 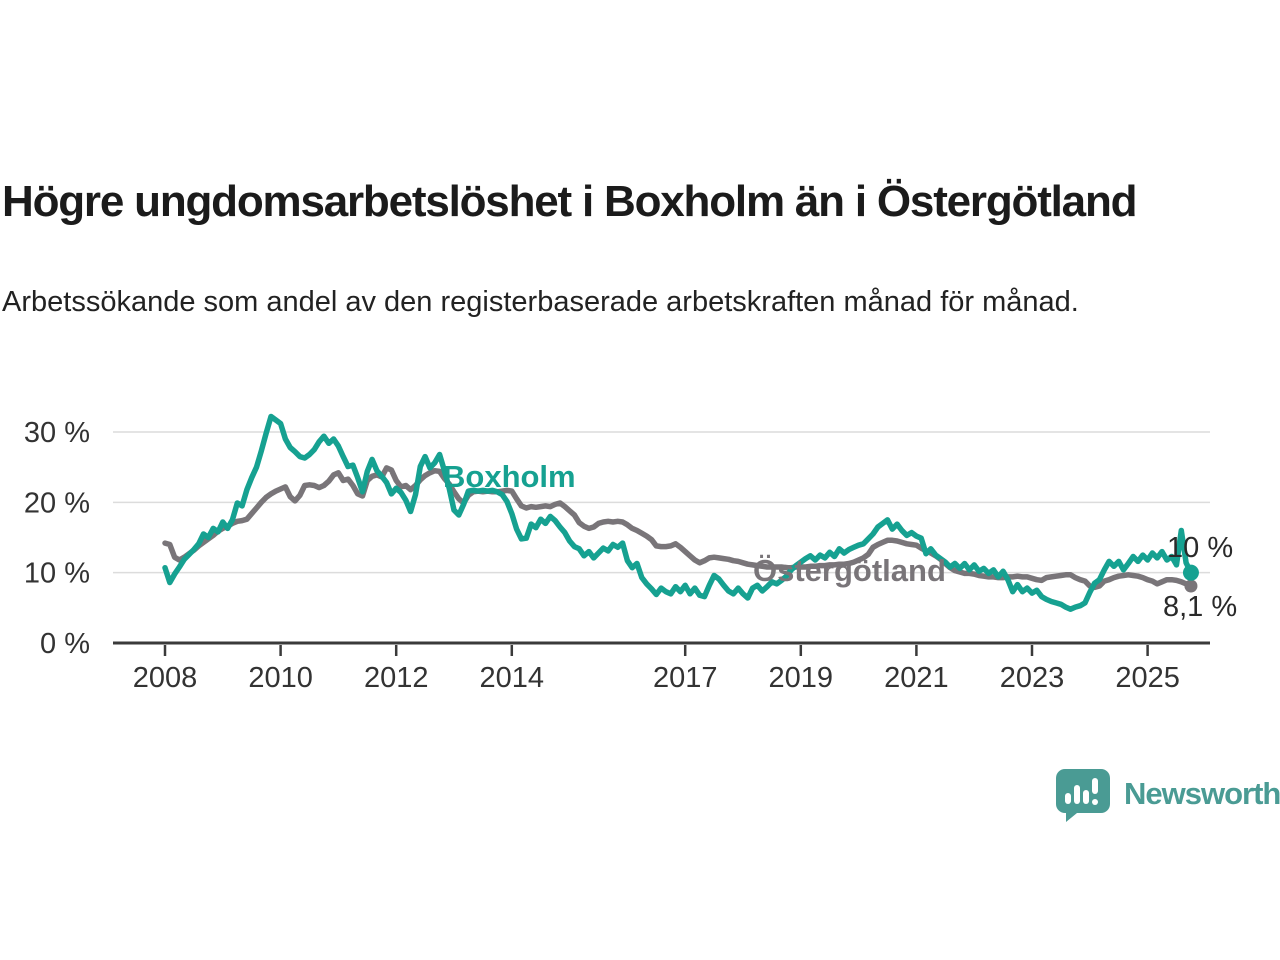 I want to click on series-end-labels: 10 % 8,1 %, so click(x=1200, y=577).